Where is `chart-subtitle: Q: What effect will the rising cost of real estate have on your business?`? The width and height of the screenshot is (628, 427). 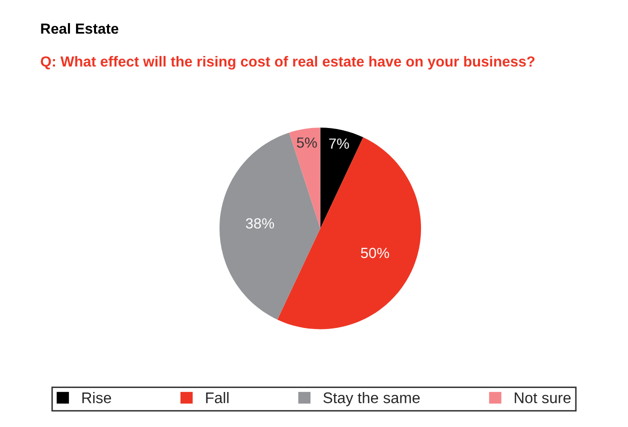
chart-subtitle: Q: What effect will the rising cost of real estate have on your business? is located at coordinates (287, 63).